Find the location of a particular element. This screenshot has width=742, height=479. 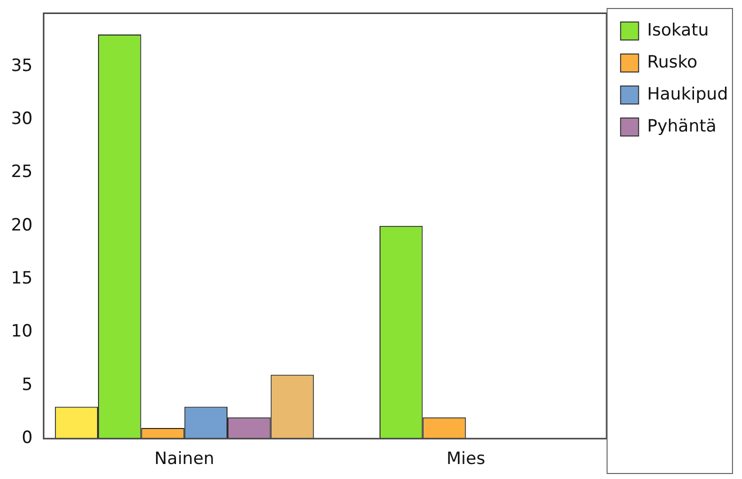

legend-label: Rusko is located at coordinates (672, 62).